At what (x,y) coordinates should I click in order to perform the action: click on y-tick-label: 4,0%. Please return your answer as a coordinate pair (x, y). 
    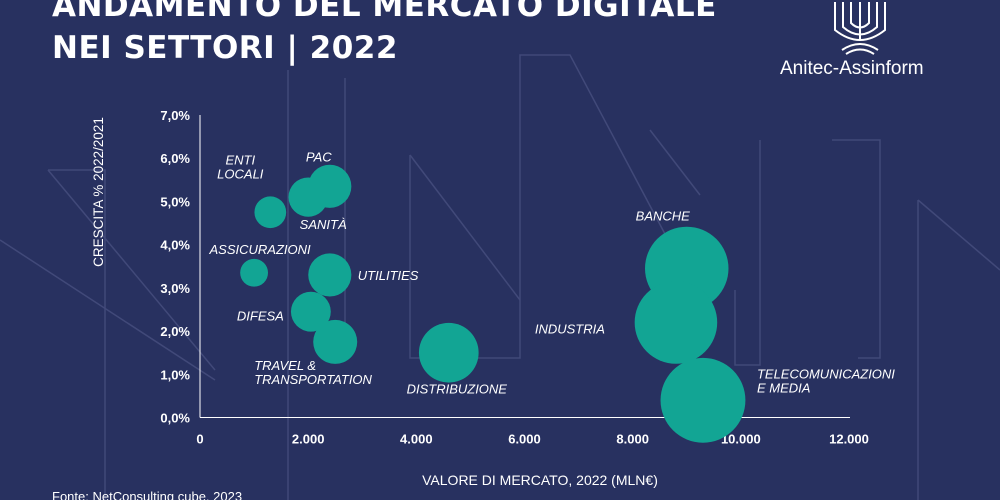
    Looking at the image, I should click on (175, 245).